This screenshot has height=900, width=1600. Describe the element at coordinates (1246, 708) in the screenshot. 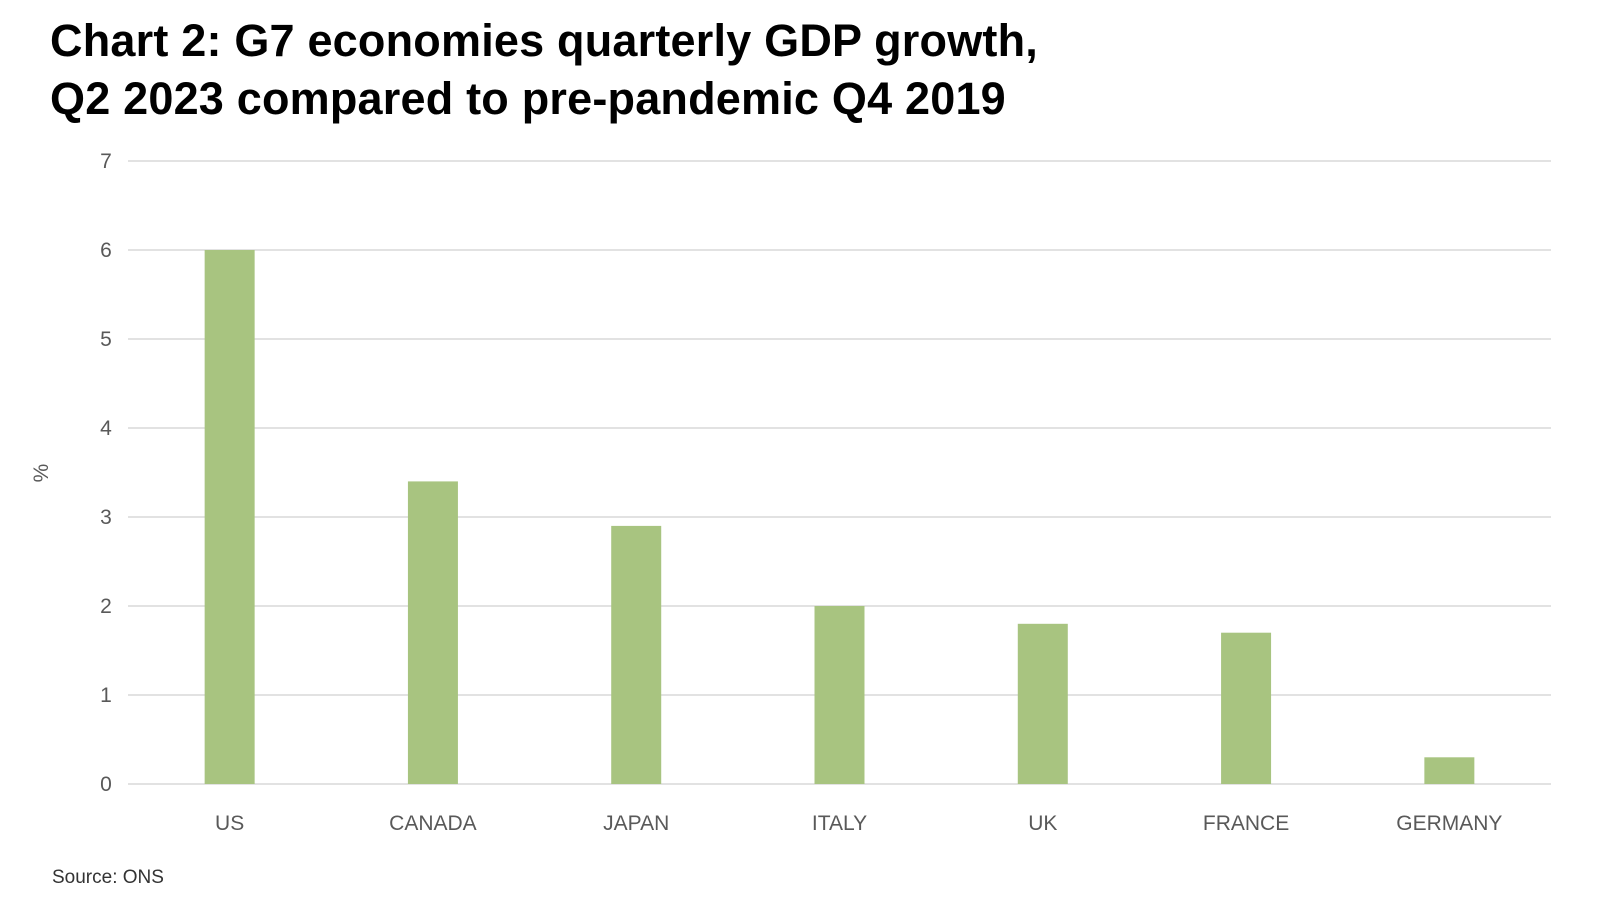

I see `bar-france` at that location.